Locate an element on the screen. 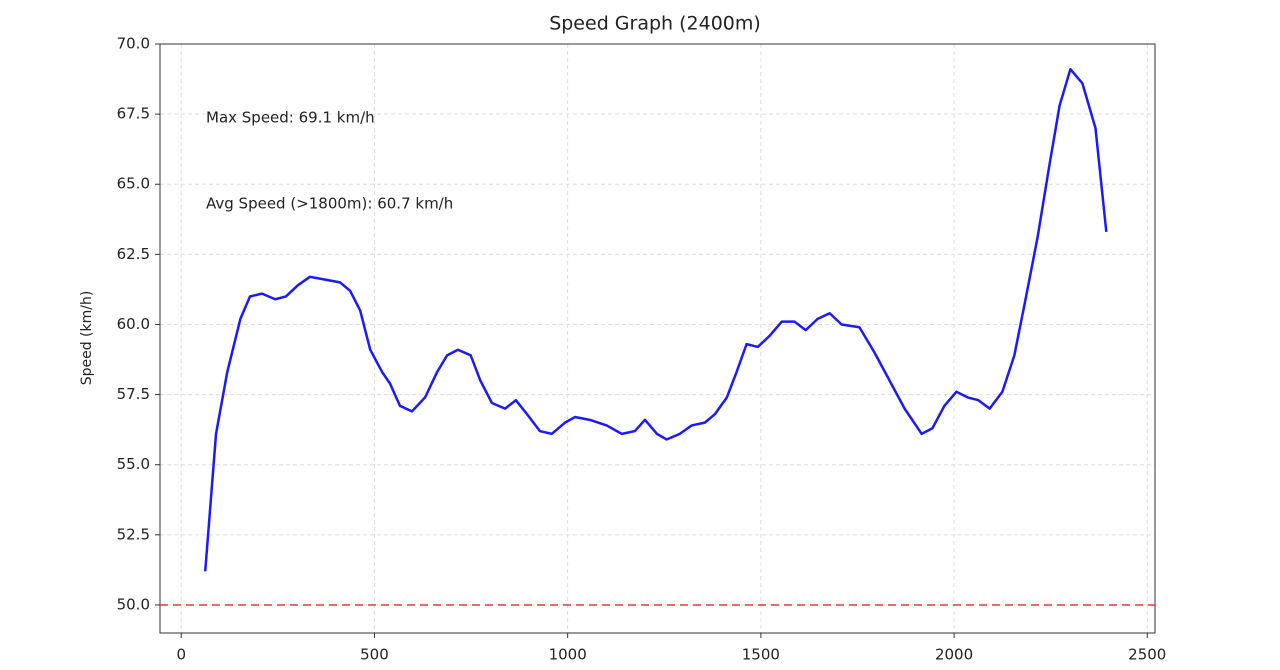 The image size is (1280, 670). x-tick-label: 1000 is located at coordinates (568, 655).